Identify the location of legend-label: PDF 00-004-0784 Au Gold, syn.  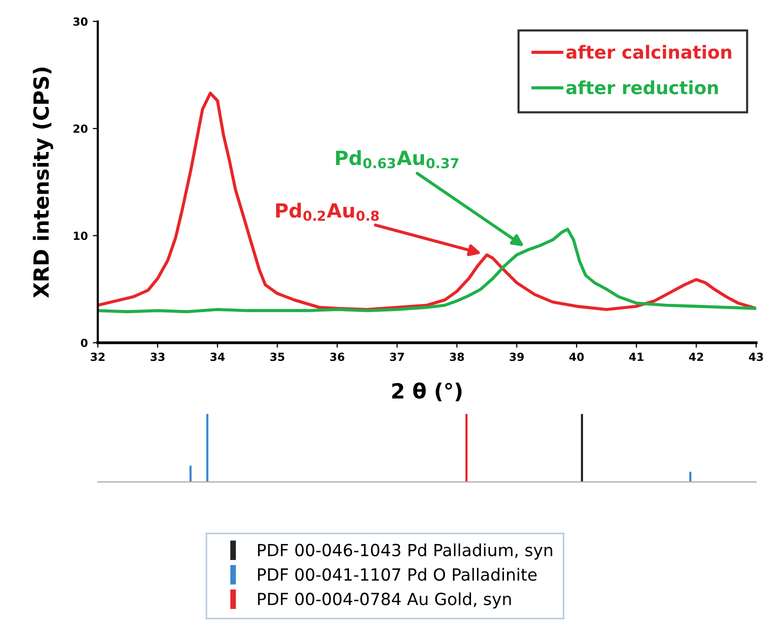
(384, 600).